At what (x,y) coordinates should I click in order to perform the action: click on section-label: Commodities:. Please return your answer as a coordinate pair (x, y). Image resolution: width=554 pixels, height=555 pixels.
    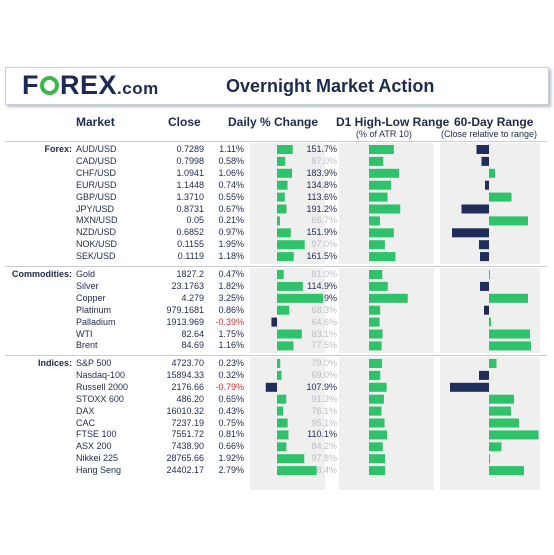
    Looking at the image, I should click on (41, 274).